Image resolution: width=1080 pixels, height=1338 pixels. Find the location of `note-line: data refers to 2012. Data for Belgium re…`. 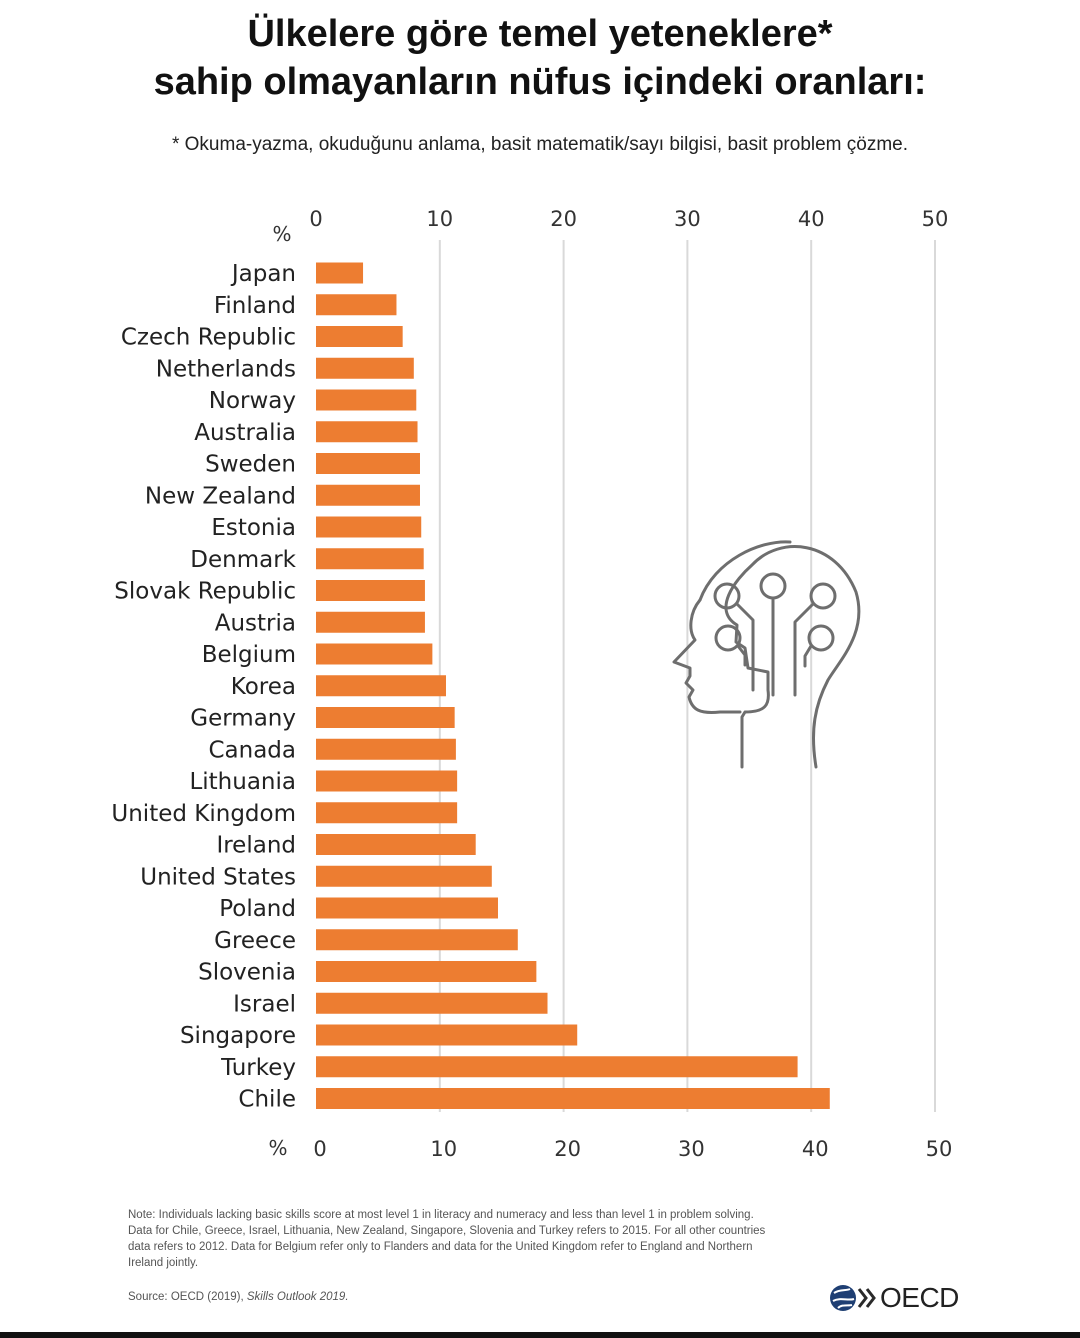

note-line: data refers to 2012. Data for Belgium re… is located at coordinates (440, 1247).